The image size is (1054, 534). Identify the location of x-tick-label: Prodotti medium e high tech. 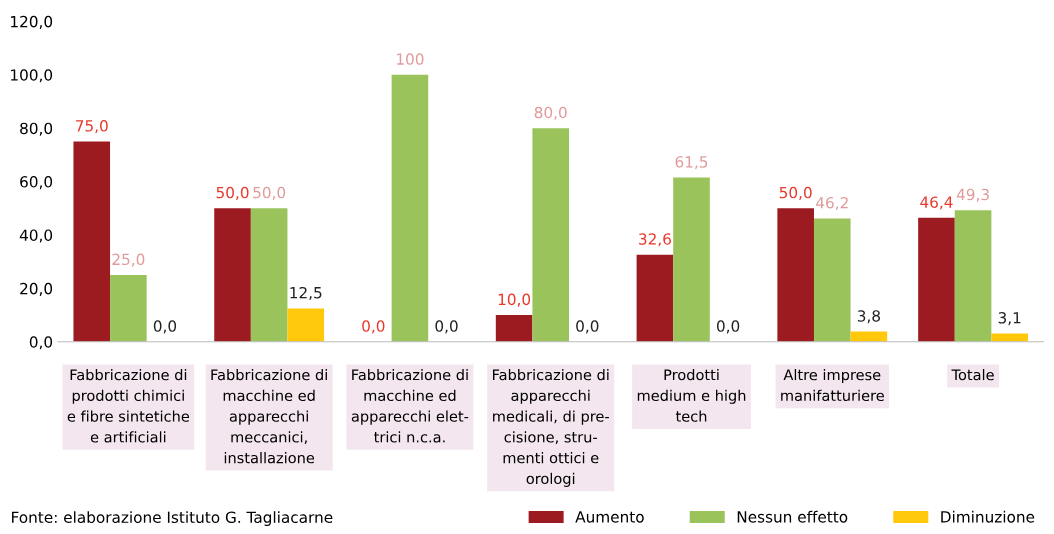
(691, 395).